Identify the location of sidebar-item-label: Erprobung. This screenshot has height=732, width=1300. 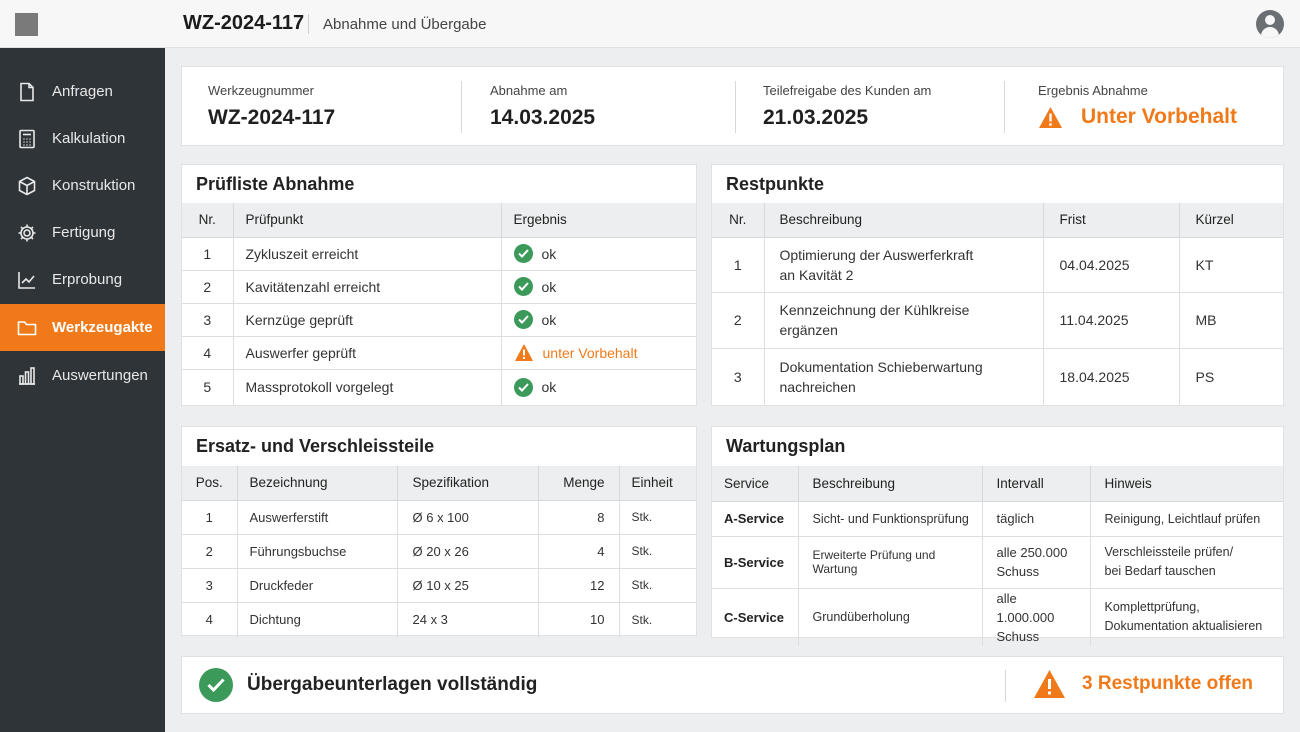
(87, 279).